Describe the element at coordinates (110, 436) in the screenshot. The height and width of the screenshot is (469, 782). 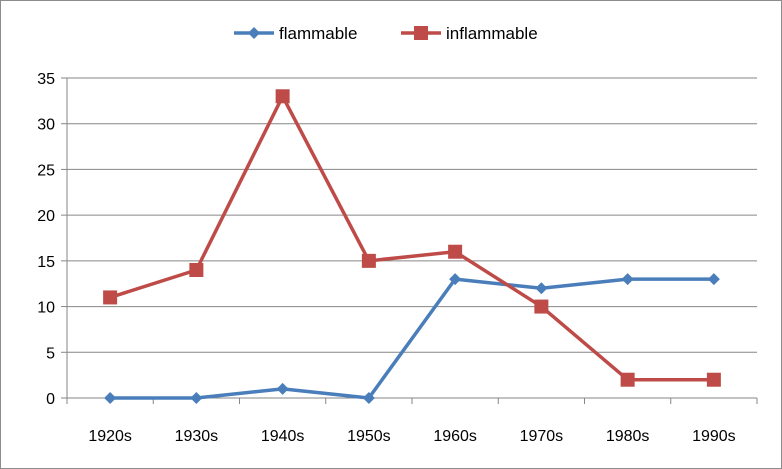
I see `x-tick-label: 1920s` at that location.